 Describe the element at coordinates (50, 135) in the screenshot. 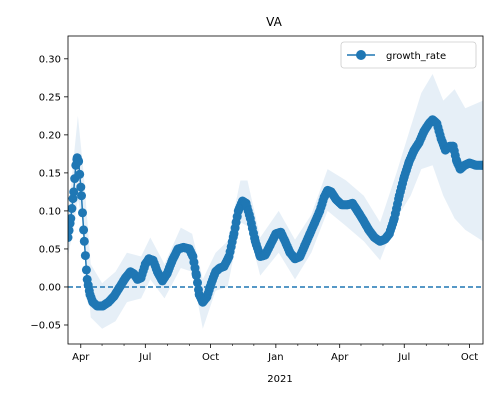

I see `y-tick-label: 0.20` at that location.